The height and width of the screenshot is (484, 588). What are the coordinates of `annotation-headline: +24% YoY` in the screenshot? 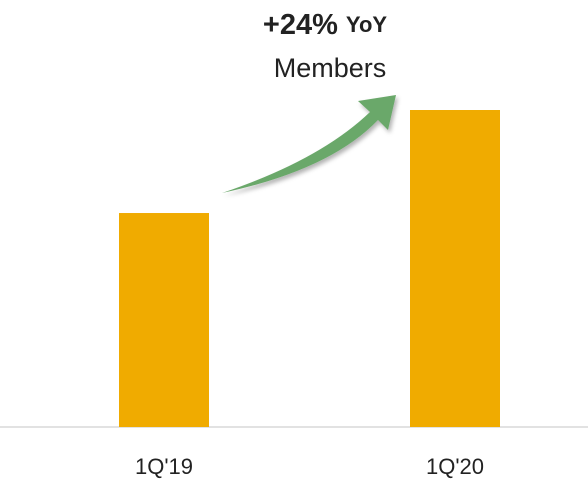 It's located at (325, 25).